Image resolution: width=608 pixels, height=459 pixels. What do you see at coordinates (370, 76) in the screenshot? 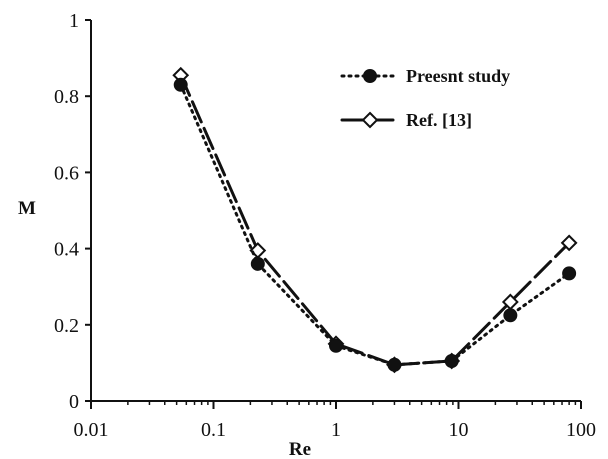
I see `legend-marker-present-study` at bounding box center [370, 76].